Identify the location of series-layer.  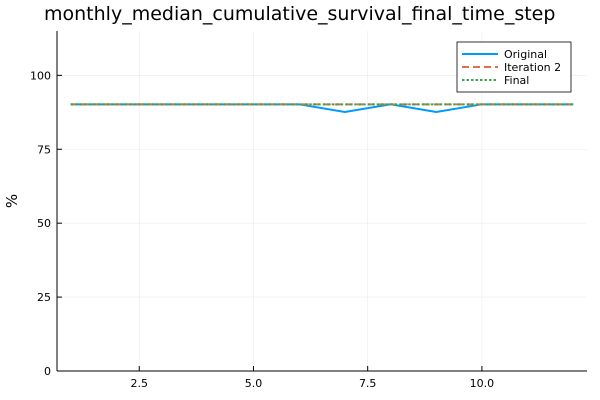
(322, 108).